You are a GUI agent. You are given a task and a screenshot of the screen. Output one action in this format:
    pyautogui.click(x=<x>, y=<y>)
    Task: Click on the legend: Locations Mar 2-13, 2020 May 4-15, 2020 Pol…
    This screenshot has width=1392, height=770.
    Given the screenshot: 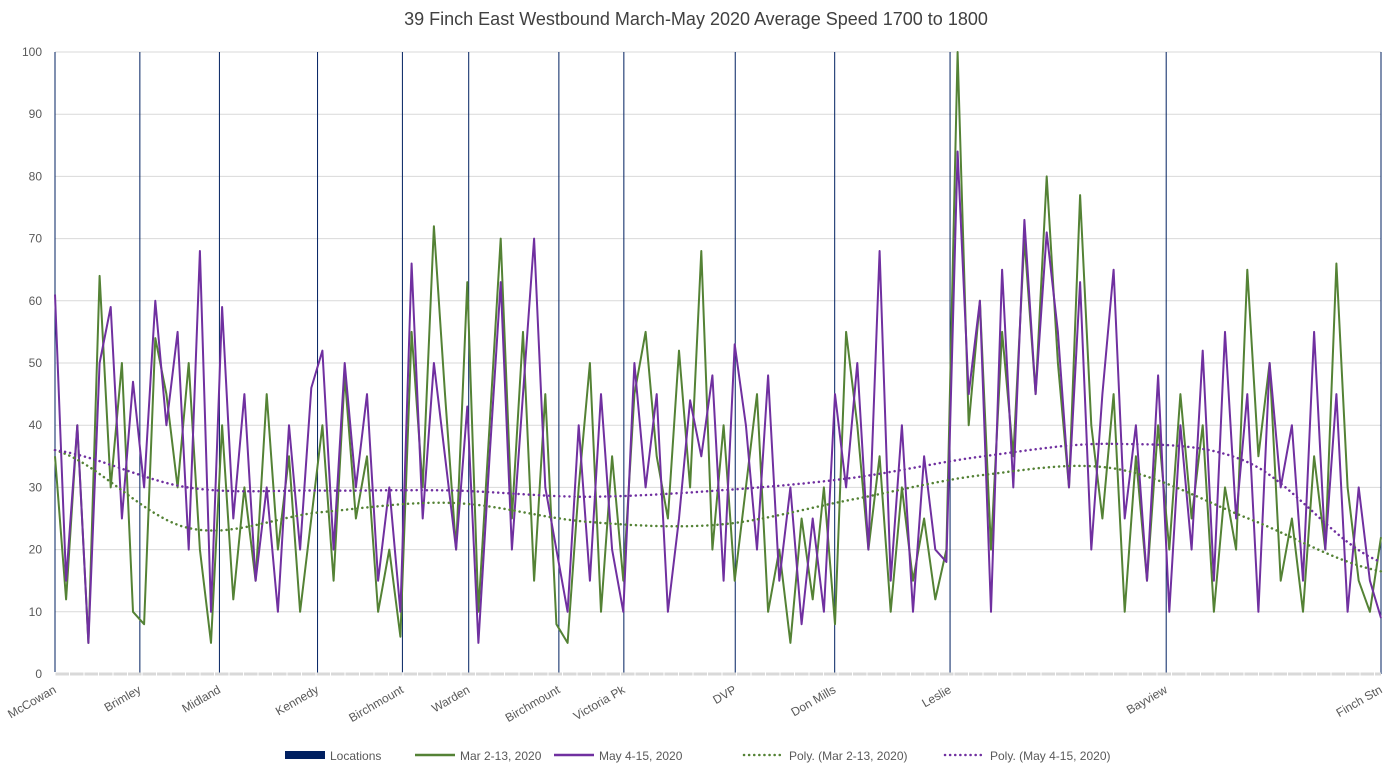 What is the action you would take?
    pyautogui.click(x=698, y=756)
    